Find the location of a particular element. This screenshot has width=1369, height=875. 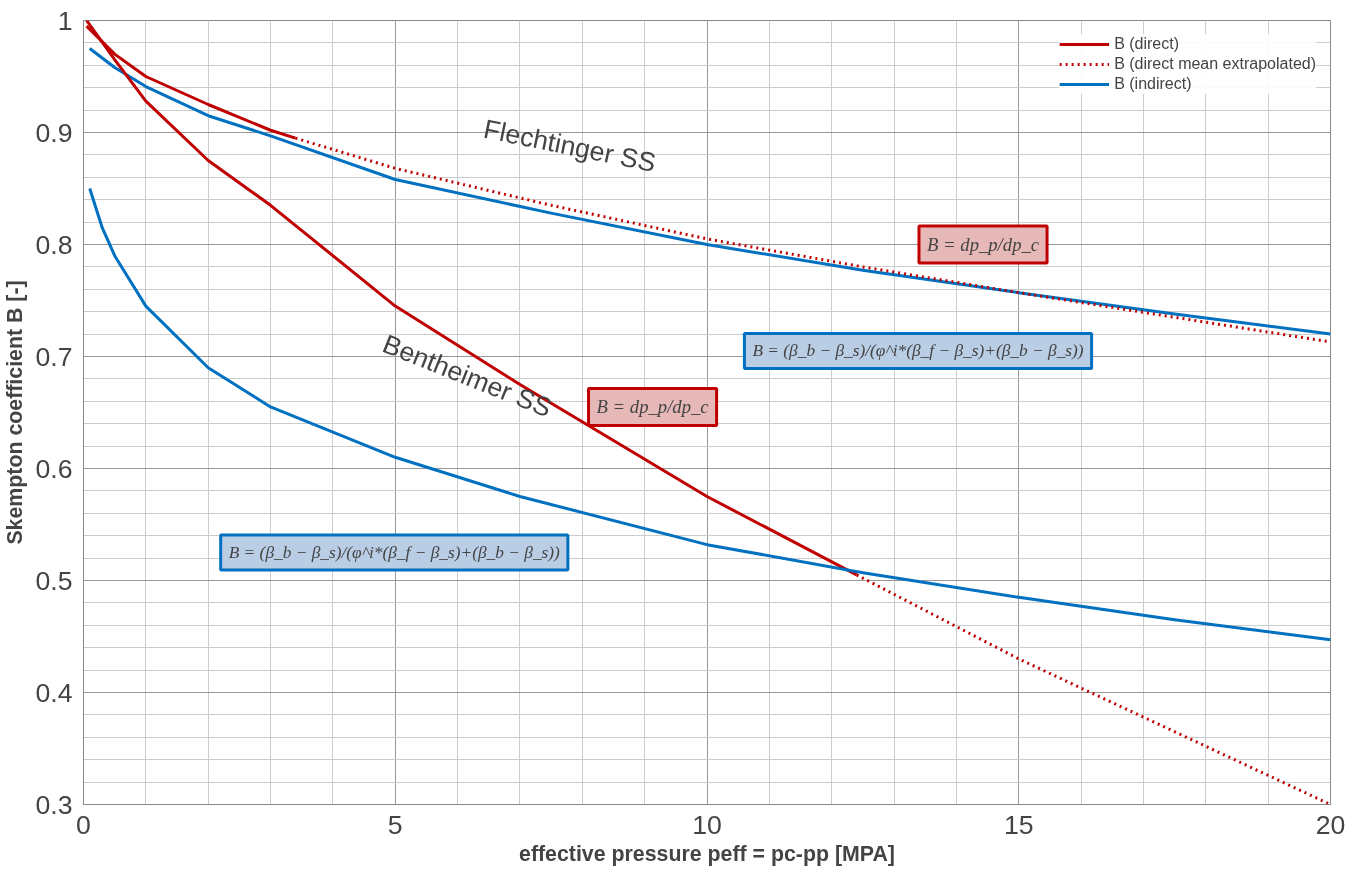

x-tick-label: 15 is located at coordinates (1018, 824).